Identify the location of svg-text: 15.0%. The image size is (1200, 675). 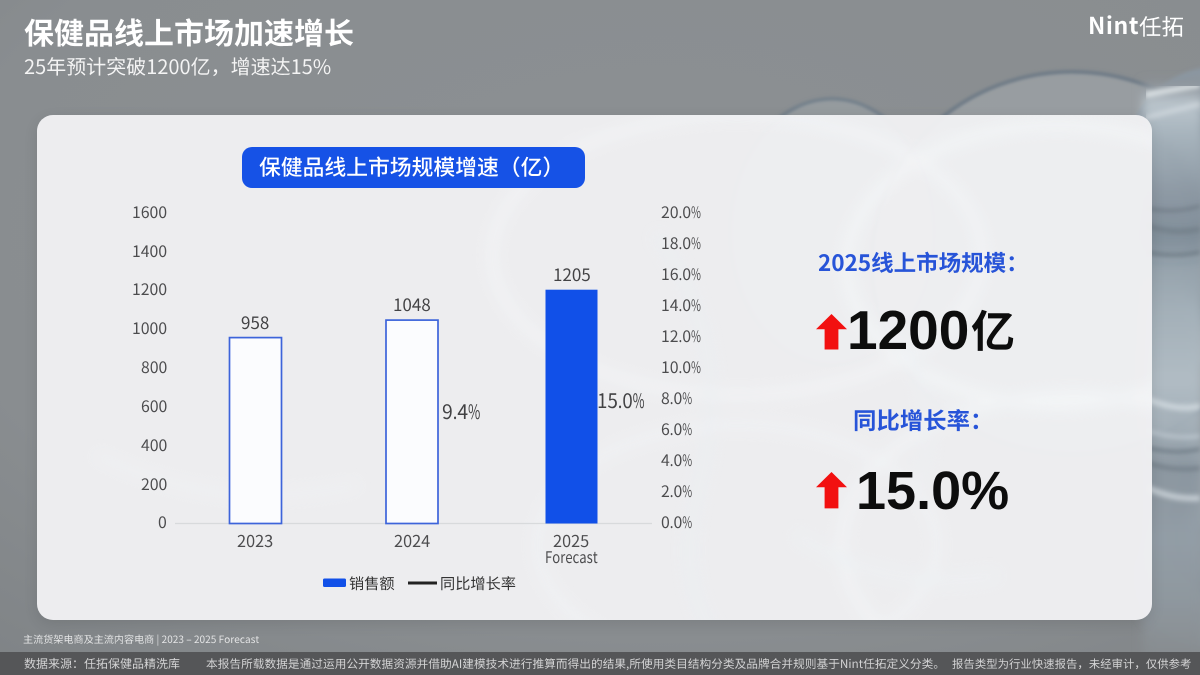
(932, 491).